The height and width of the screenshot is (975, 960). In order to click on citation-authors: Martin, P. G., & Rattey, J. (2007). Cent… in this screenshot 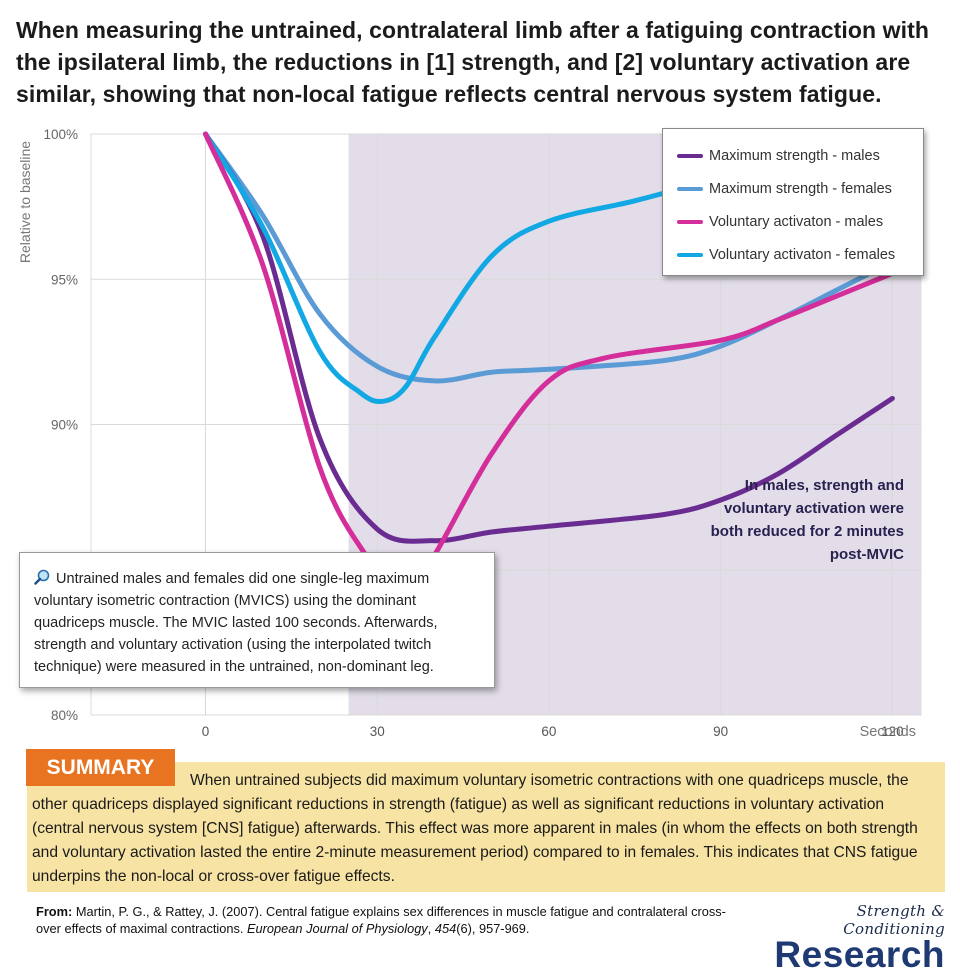, I will do `click(381, 920)`.